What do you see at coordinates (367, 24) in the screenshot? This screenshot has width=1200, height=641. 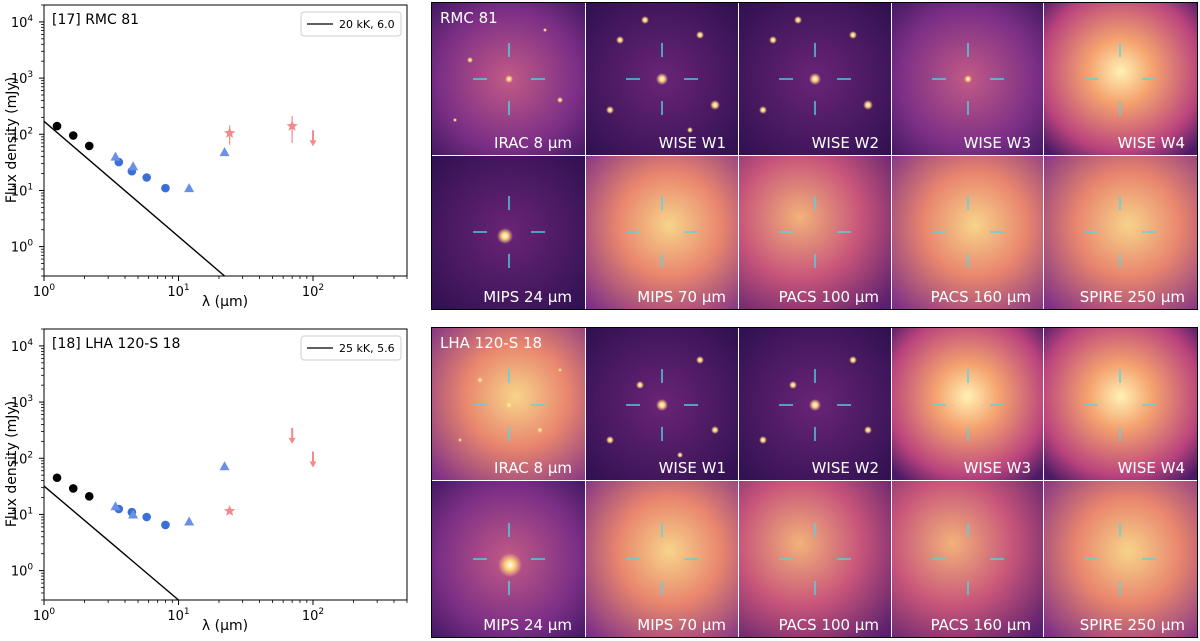 I see `legend-label: 20 kK, 6.0` at bounding box center [367, 24].